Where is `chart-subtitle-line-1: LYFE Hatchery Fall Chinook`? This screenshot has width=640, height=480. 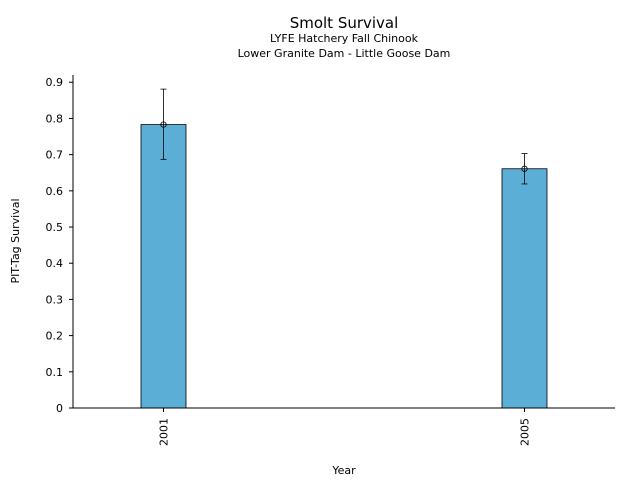
chart-subtitle-line-1: LYFE Hatchery Fall Chinook is located at coordinates (344, 38).